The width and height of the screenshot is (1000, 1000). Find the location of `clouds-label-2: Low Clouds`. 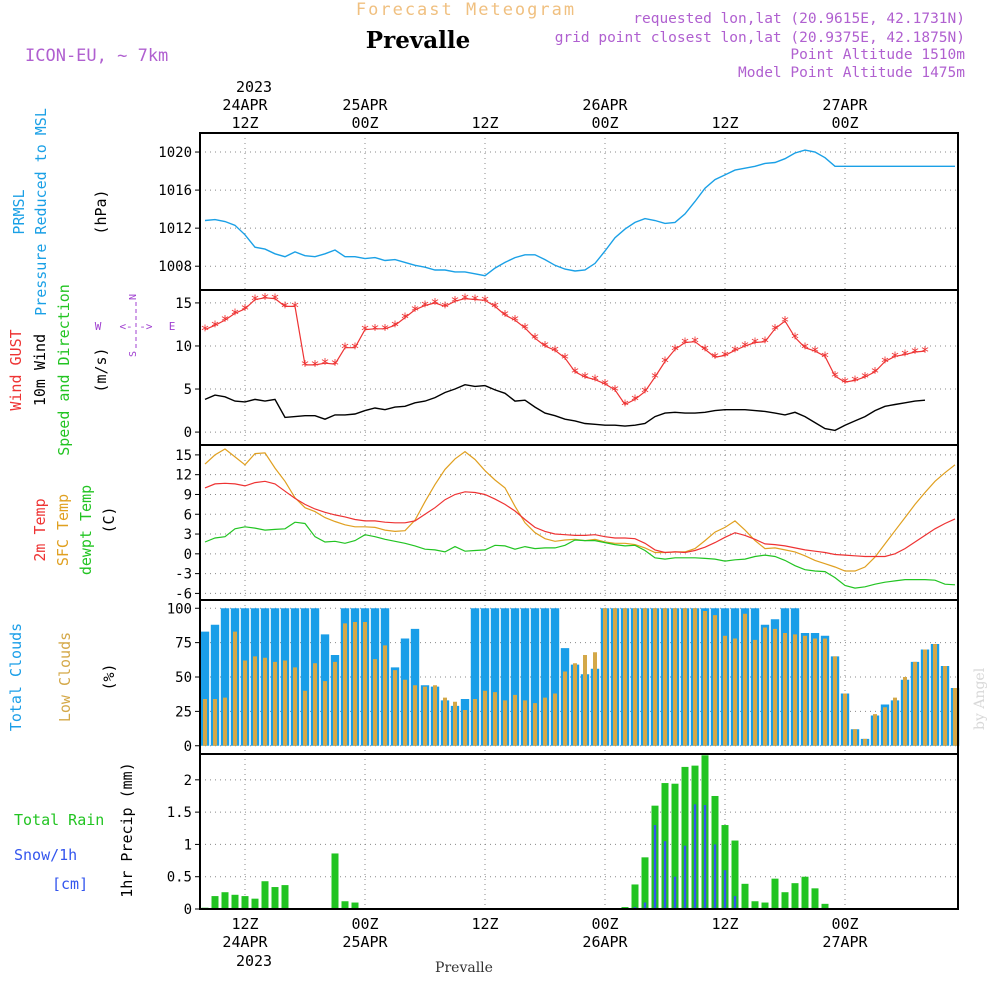

clouds-label-2: Low Clouds is located at coordinates (65, 677).